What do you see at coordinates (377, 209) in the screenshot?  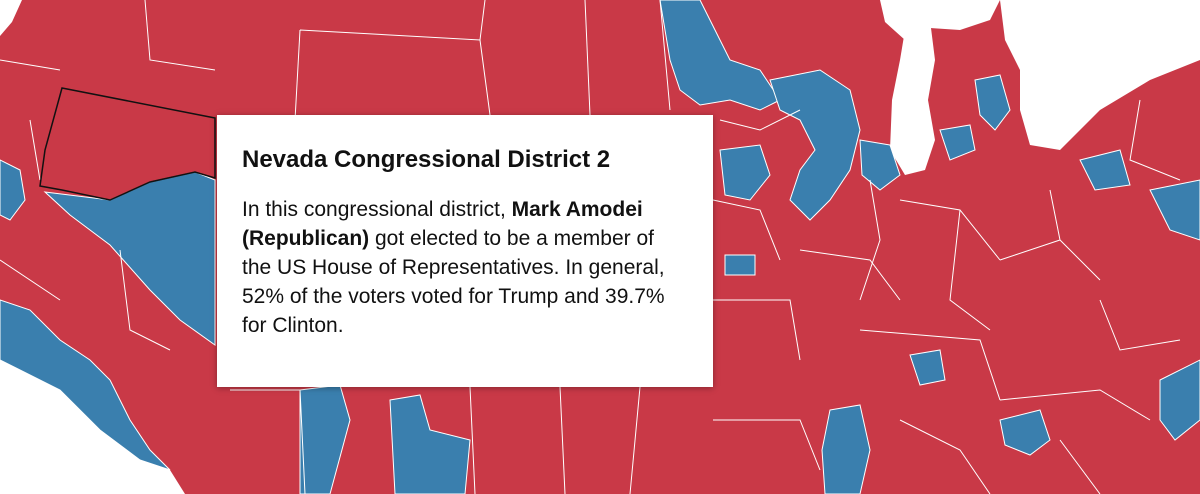 I see `body-text: In this congressional district,` at bounding box center [377, 209].